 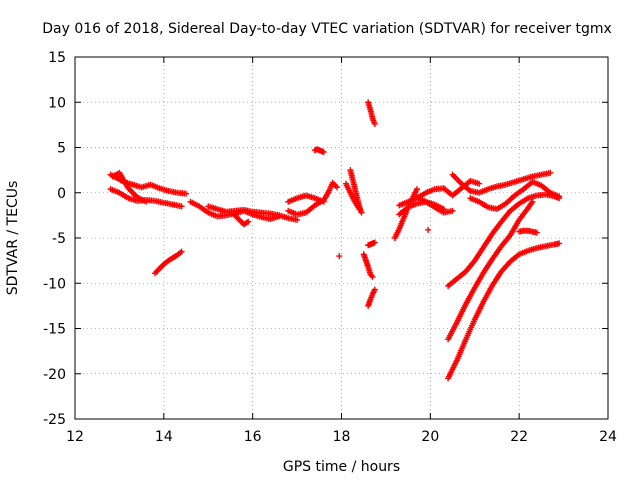 What do you see at coordinates (61, 194) in the screenshot?
I see `y-tick-label: 0` at bounding box center [61, 194].